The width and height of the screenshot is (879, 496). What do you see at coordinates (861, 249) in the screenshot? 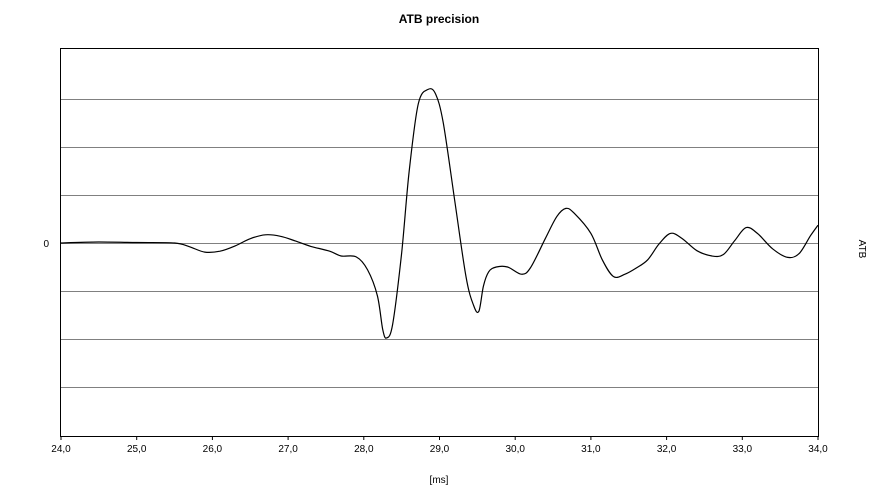
I see `right-axis-label: ATB` at bounding box center [861, 249].